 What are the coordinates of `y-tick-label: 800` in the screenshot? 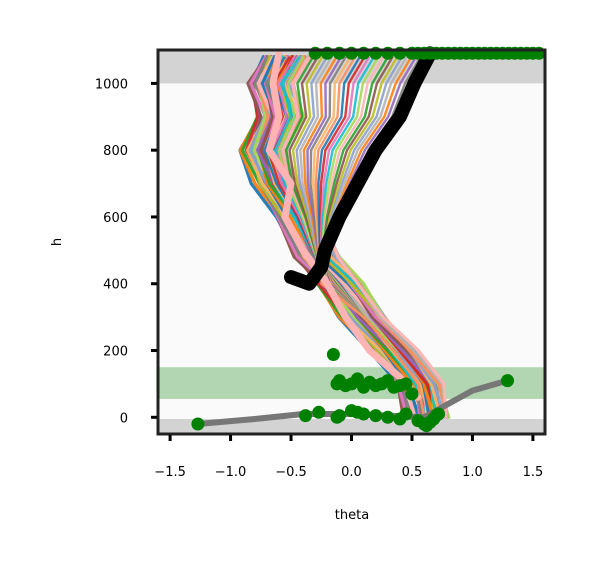 It's located at (115, 151).